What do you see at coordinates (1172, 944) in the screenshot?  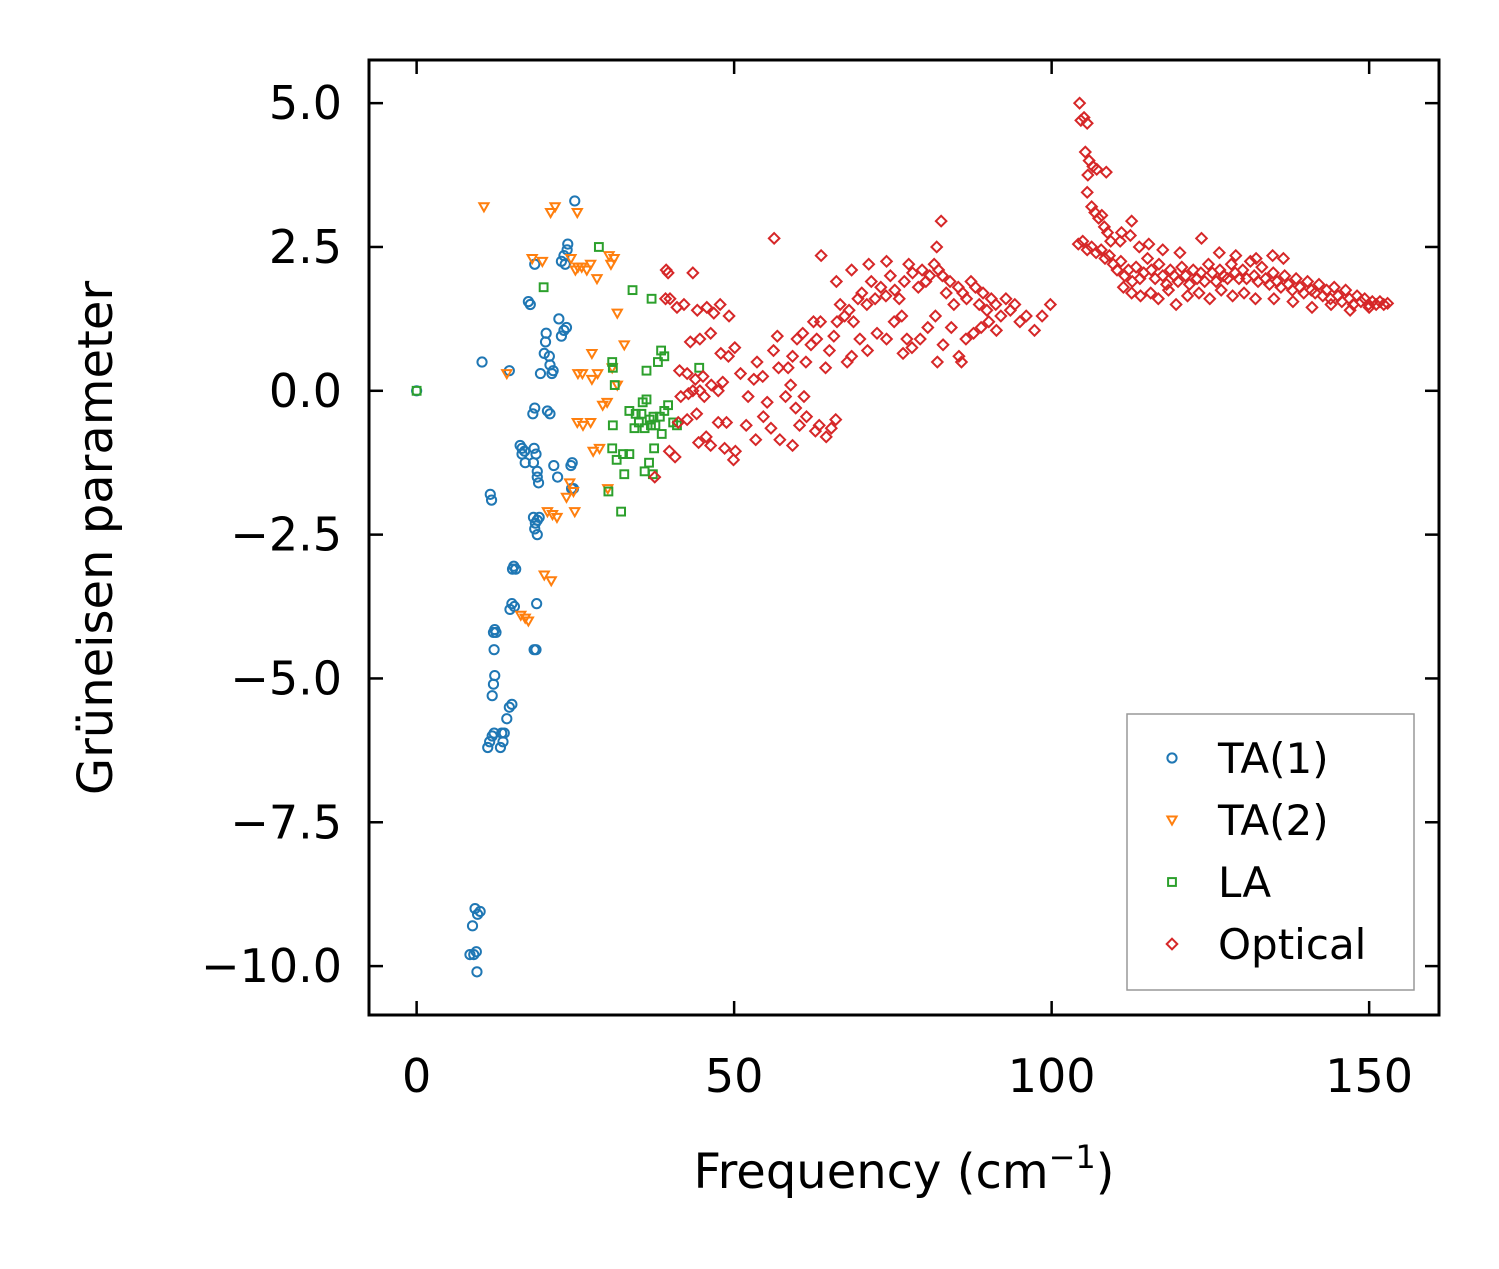 I see `legend-marker-diamond` at bounding box center [1172, 944].